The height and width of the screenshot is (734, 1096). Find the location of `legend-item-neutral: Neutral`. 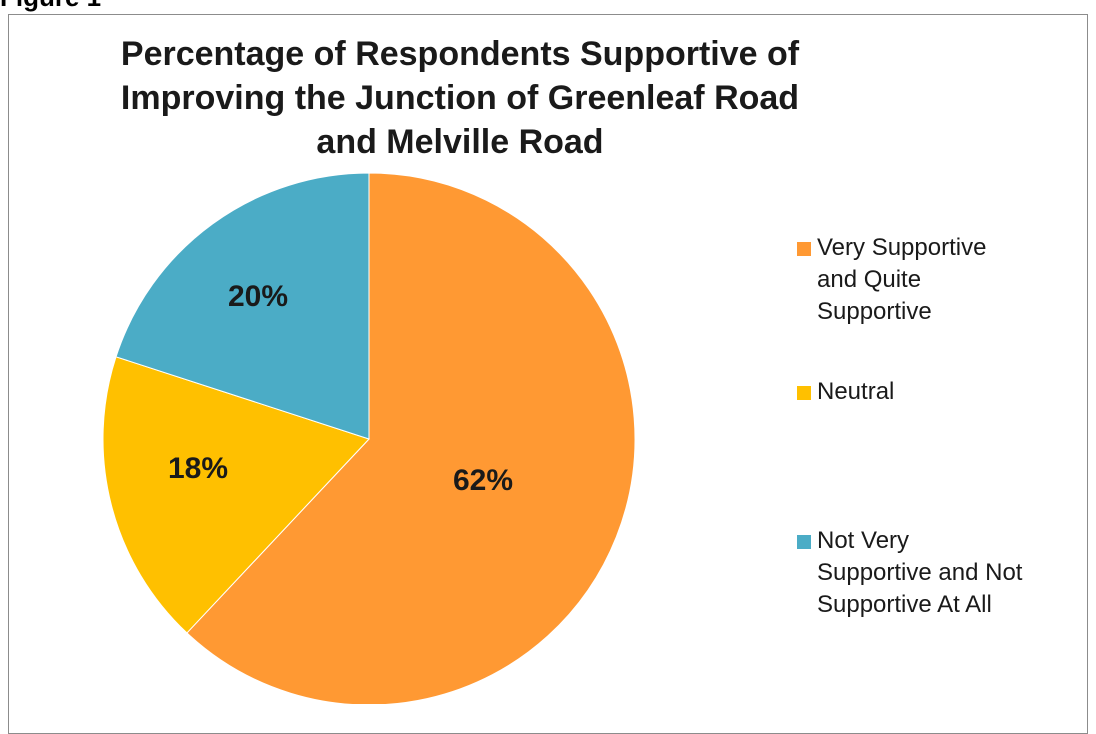

legend-item-neutral: Neutral is located at coordinates (845, 392).